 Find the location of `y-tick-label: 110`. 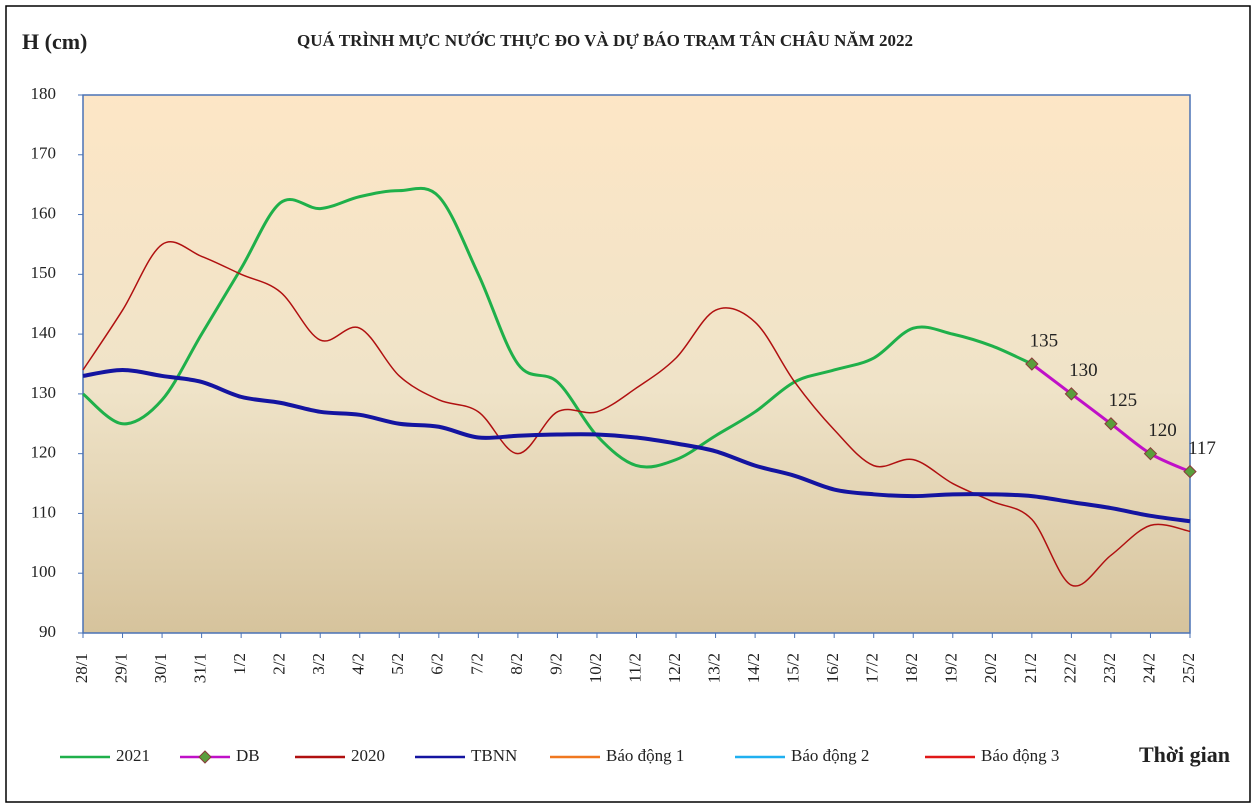

y-tick-label: 110 is located at coordinates (43, 511).